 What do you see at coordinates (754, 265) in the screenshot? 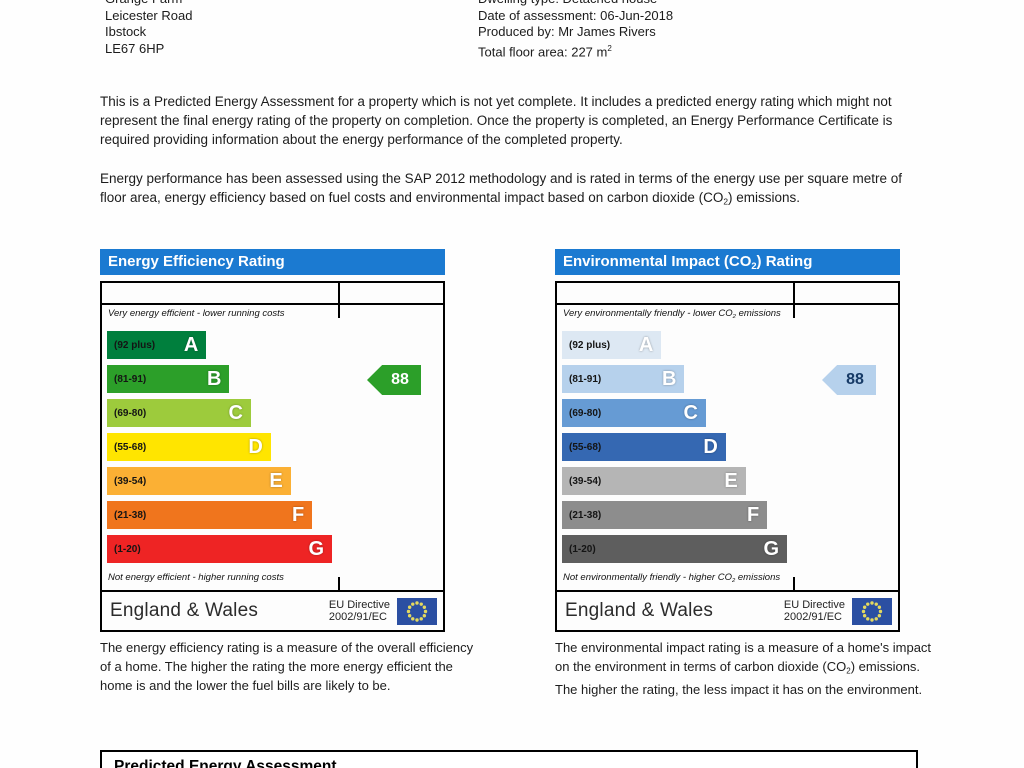
I see `chart-title-subscript: 2` at bounding box center [754, 265].